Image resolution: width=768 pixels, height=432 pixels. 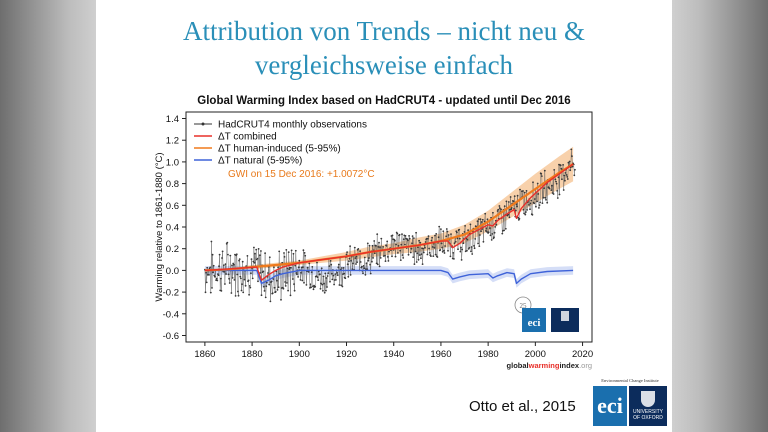 What do you see at coordinates (174, 228) in the screenshot?
I see `y-axis: -0.6 -0.4 -0.2 0.0 0.2 0.4 0.6 0.8 1.0 1.2 1.4` at bounding box center [174, 228].